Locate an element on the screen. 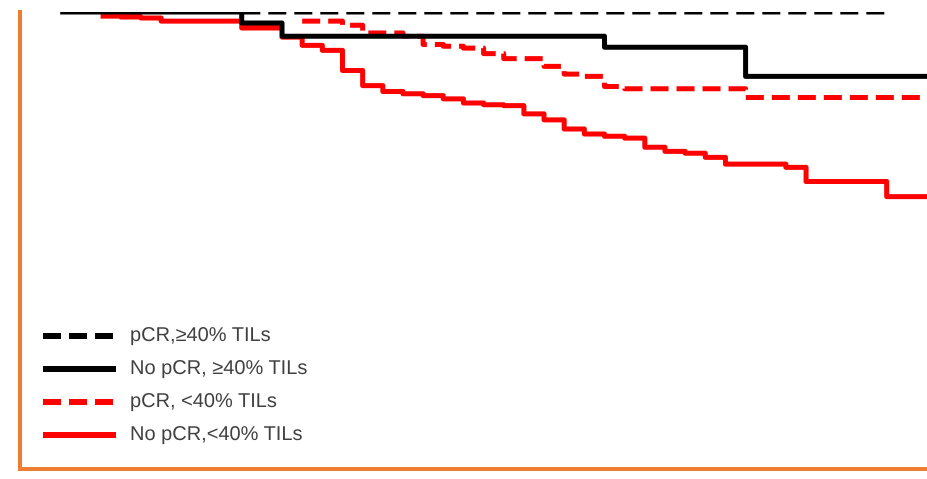  legend-label: No pCR, ≥40% TILs is located at coordinates (219, 368).